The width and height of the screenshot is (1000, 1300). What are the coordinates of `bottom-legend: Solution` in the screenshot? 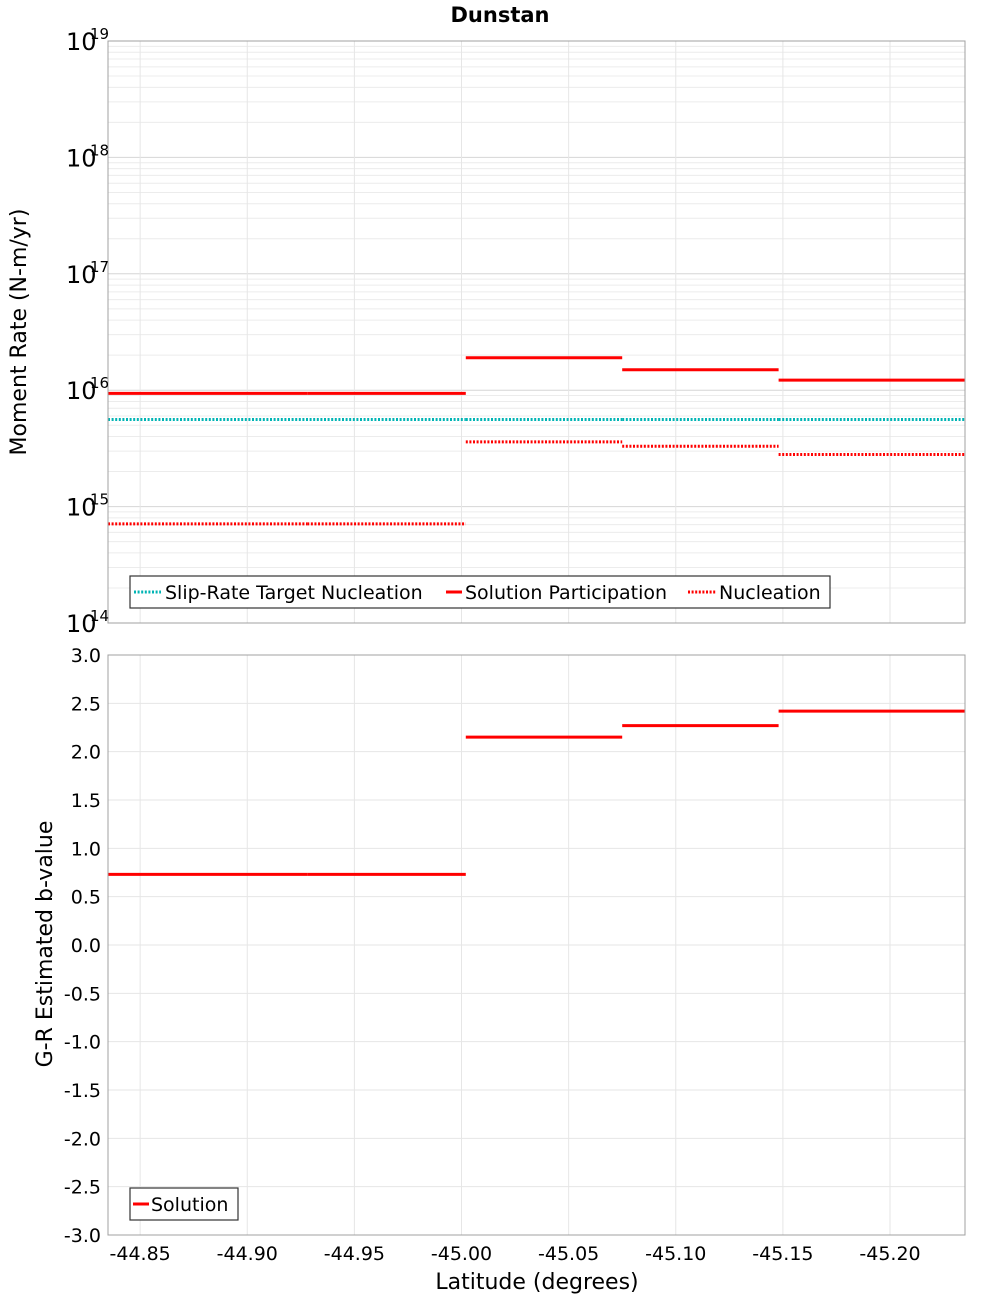 It's located at (184, 1204).